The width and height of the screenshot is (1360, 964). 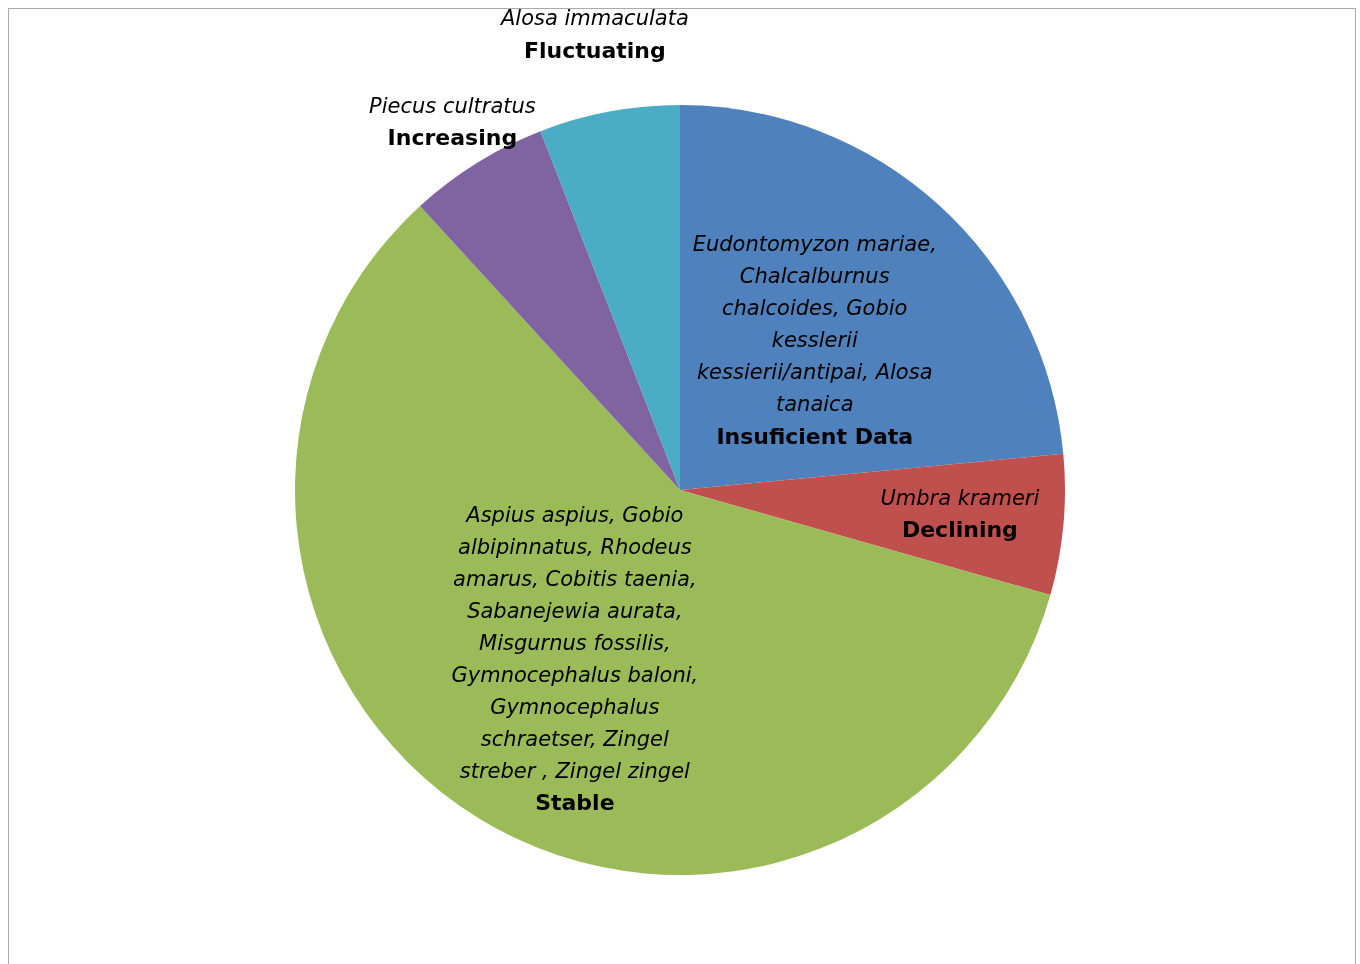 I want to click on slice-label: Stable, so click(x=575, y=803).